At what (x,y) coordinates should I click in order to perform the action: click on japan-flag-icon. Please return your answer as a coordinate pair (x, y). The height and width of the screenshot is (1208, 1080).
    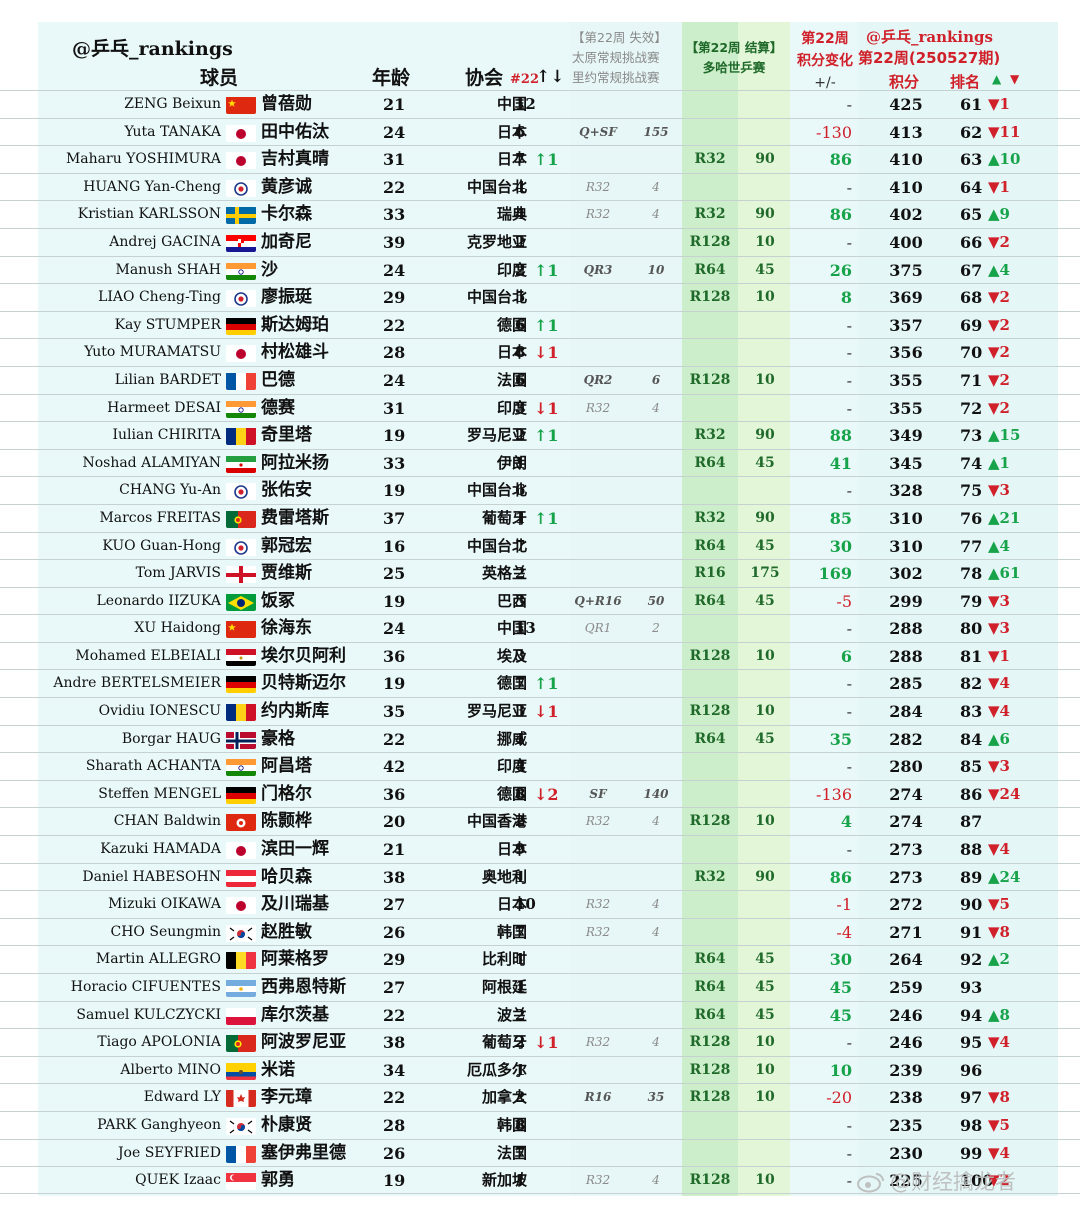
    Looking at the image, I should click on (241, 850).